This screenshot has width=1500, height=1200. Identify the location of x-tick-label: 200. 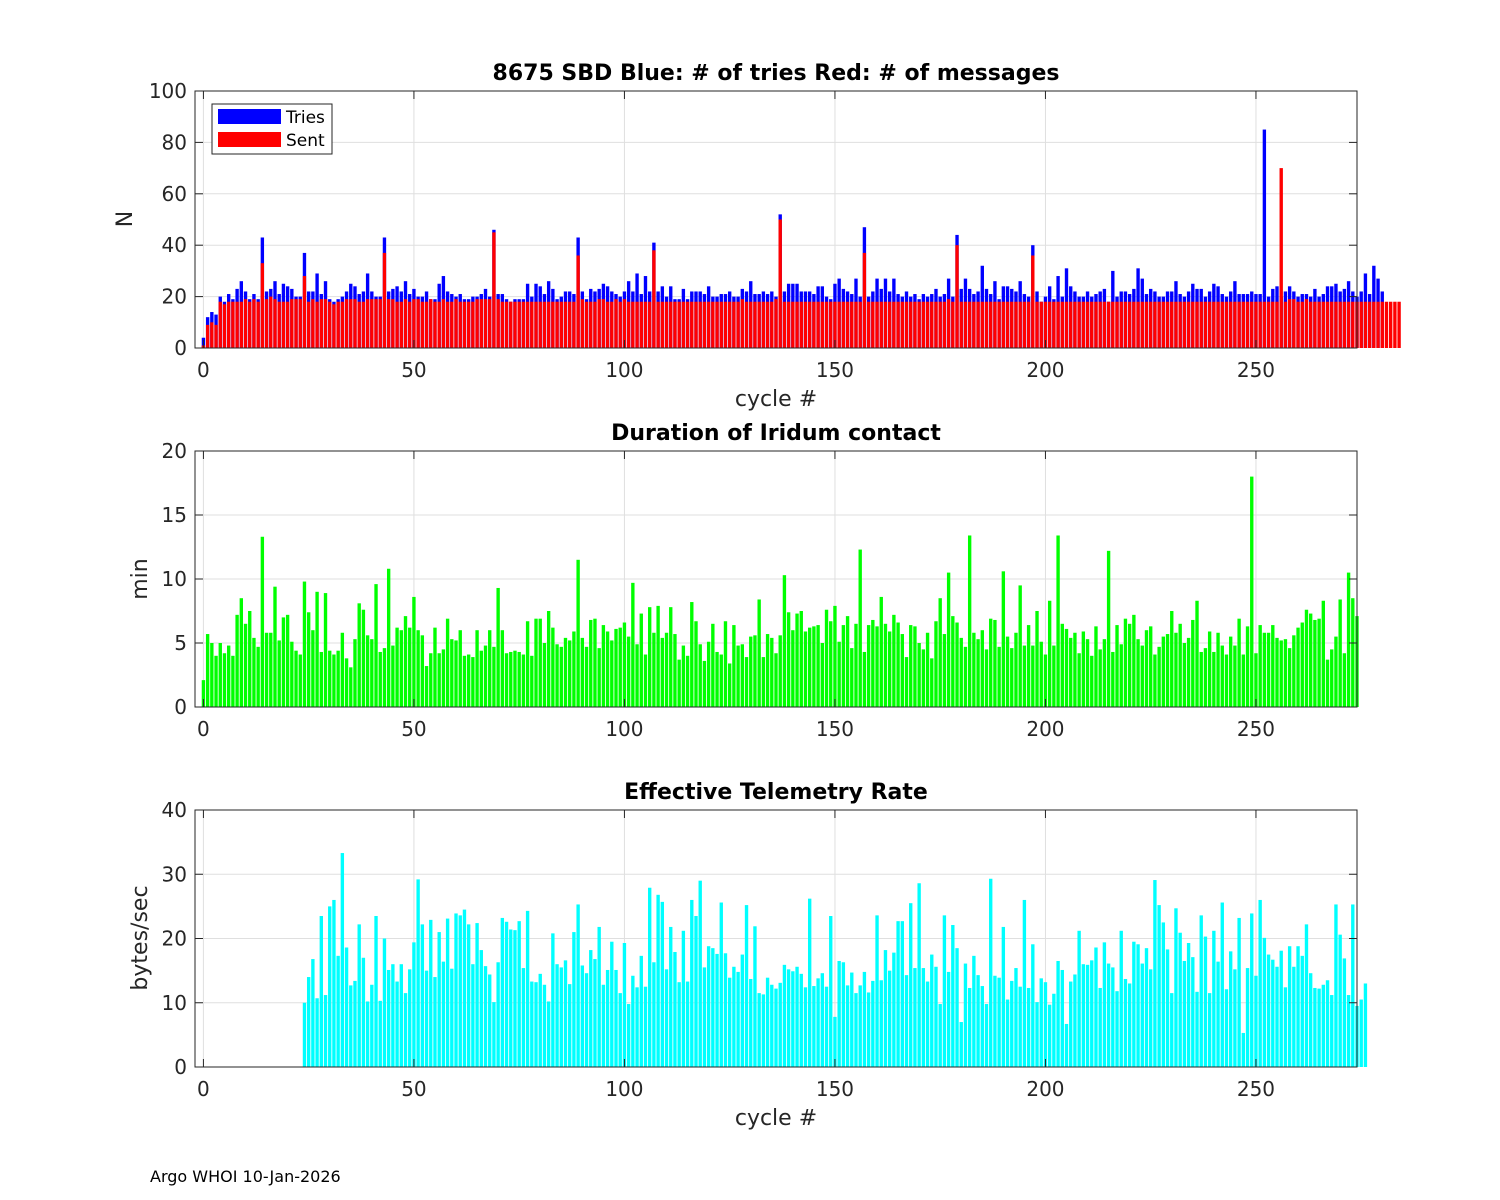
(1045, 370).